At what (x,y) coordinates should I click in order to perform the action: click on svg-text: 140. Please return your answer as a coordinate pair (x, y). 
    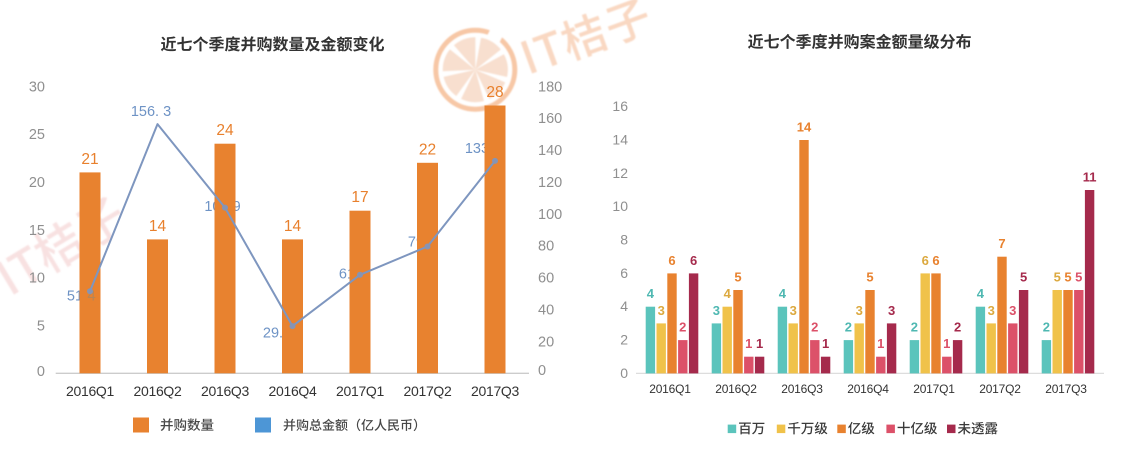
    Looking at the image, I should click on (550, 151).